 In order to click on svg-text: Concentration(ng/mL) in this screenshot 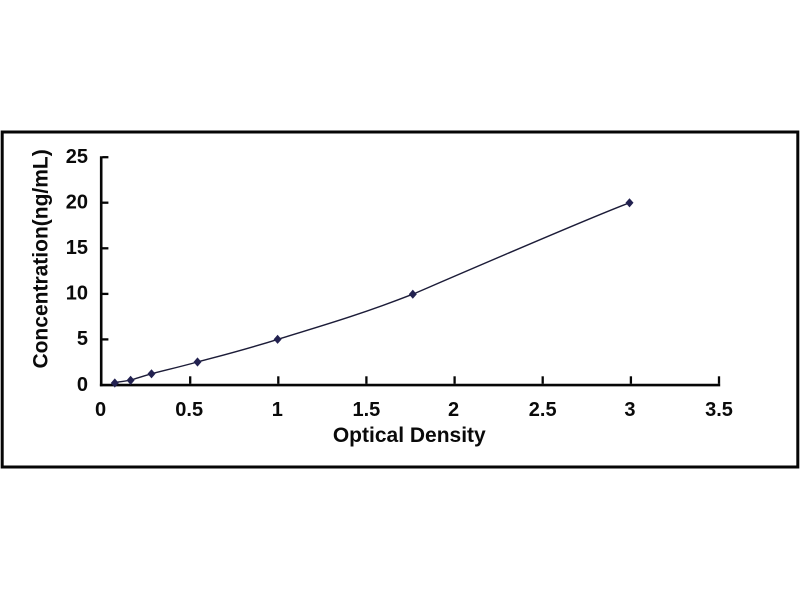, I will do `click(41, 258)`.